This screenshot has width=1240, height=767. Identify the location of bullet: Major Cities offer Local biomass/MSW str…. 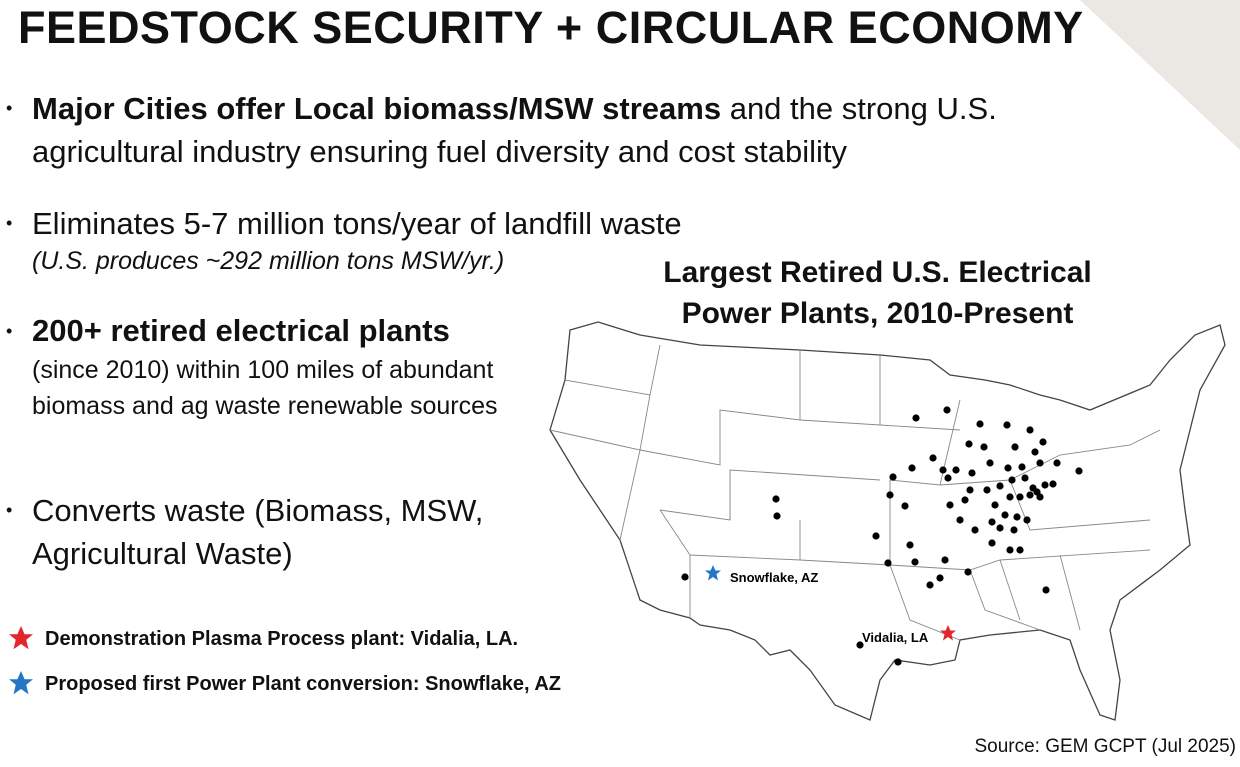
(574, 131).